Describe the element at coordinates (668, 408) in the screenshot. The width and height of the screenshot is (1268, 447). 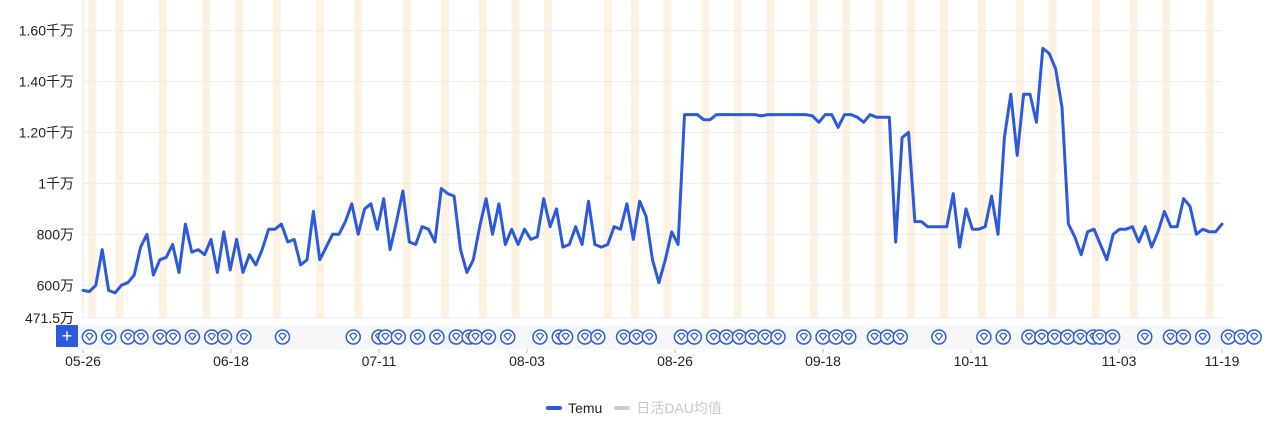
I see `legend-item-dau-average: 日活DAU均值` at that location.